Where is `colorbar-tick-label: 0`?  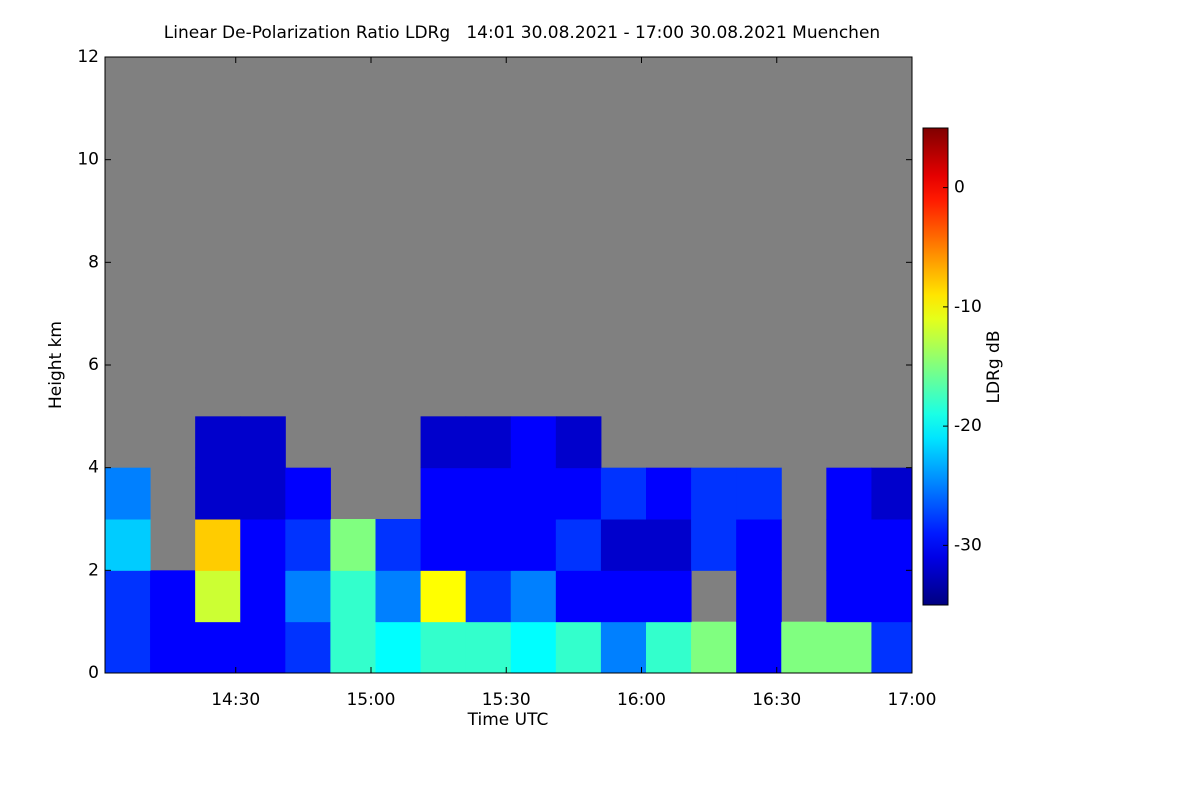 colorbar-tick-label: 0 is located at coordinates (959, 188).